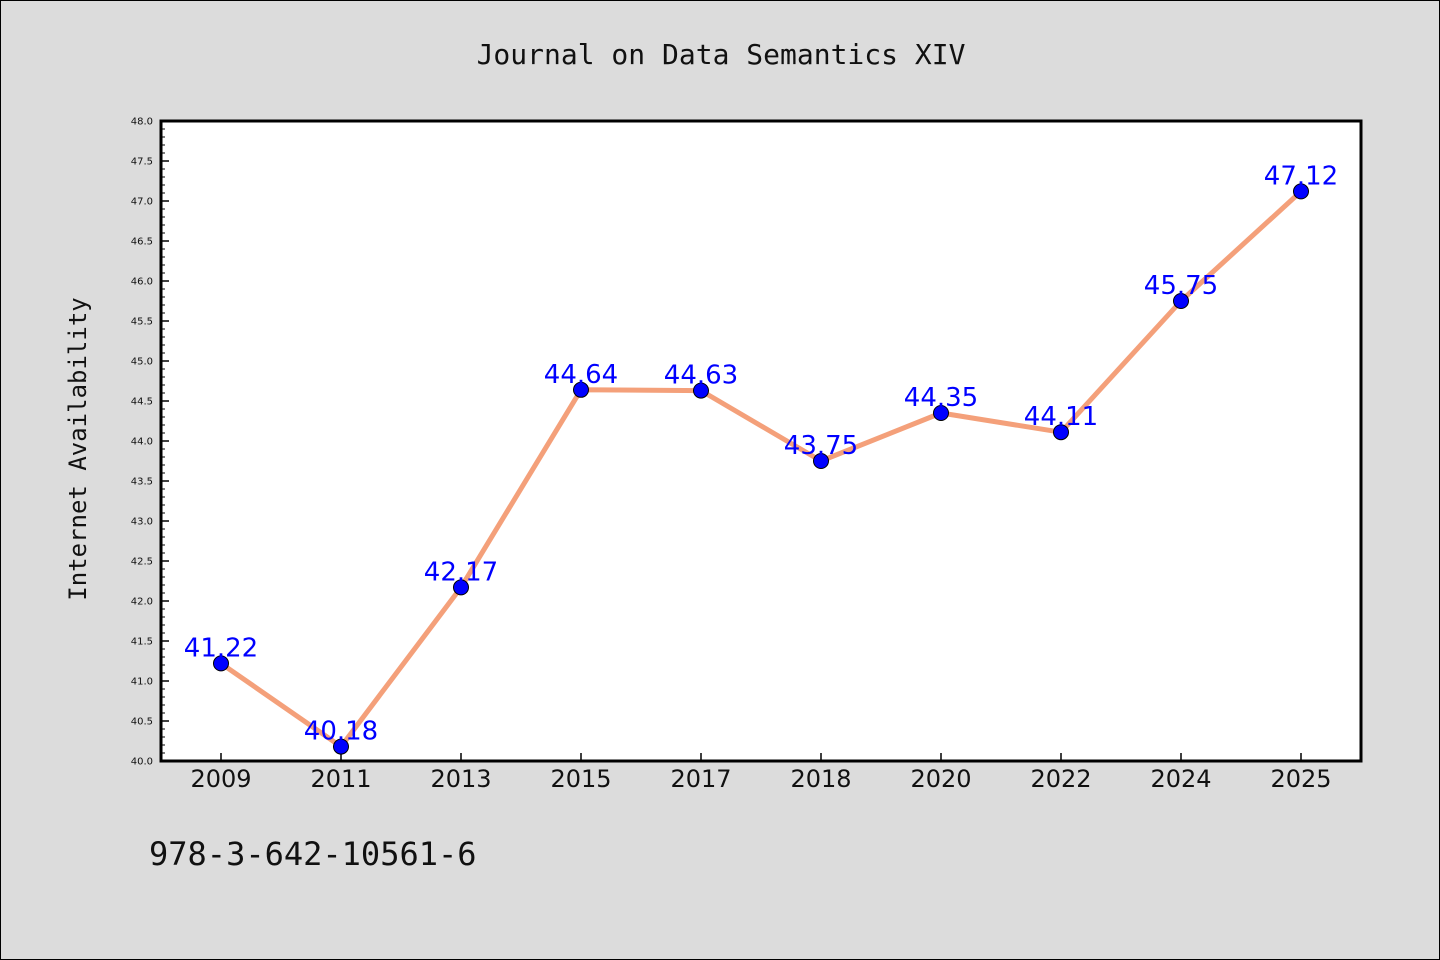 The width and height of the screenshot is (1440, 960). I want to click on y-tick-label: 43.0, so click(142, 522).